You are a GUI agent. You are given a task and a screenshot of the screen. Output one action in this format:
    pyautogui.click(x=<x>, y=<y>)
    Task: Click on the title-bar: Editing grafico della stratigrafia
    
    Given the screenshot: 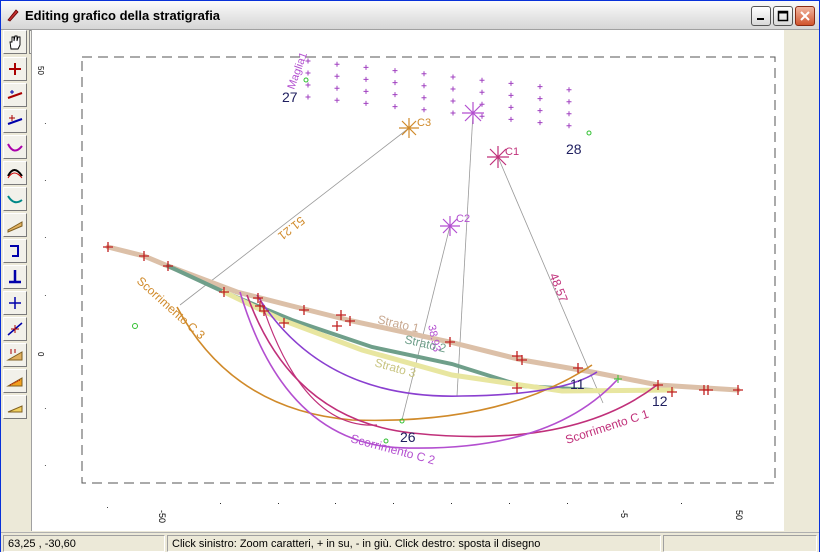 What is the action you would take?
    pyautogui.click(x=410, y=15)
    